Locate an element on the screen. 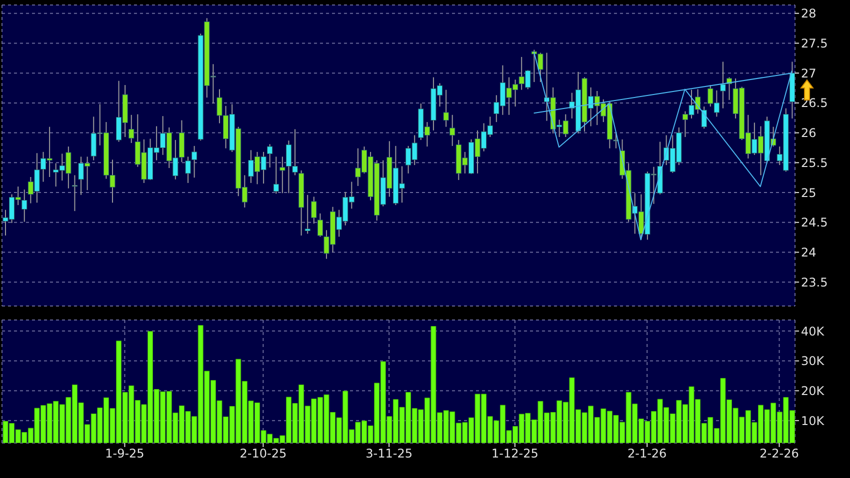 The height and width of the screenshot is (478, 850). x-tick-label: 2-10-25 is located at coordinates (263, 453).